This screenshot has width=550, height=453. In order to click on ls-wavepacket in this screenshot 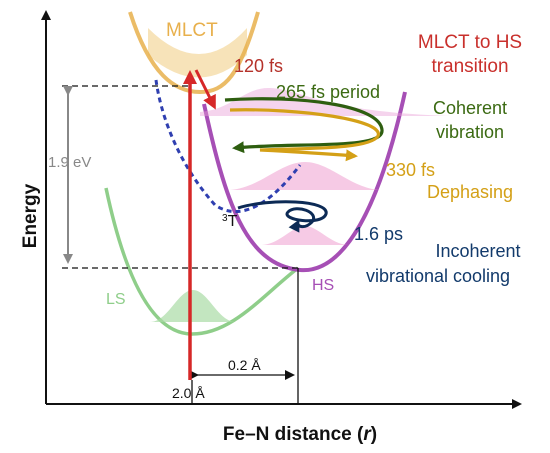, I will do `click(193, 306)`.